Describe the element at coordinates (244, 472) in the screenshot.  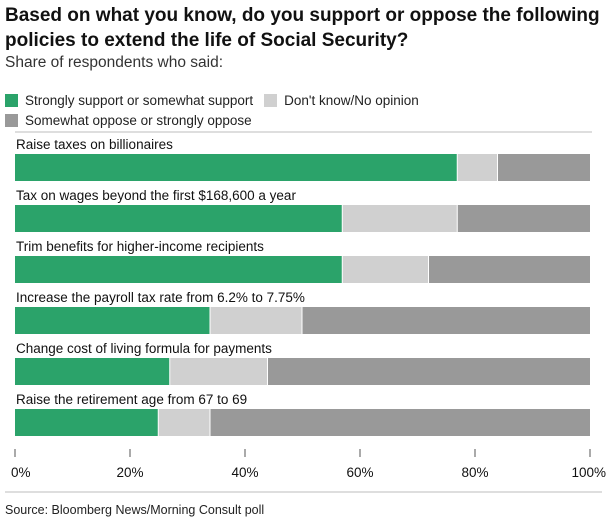
I see `x-tick-label: 40%` at that location.